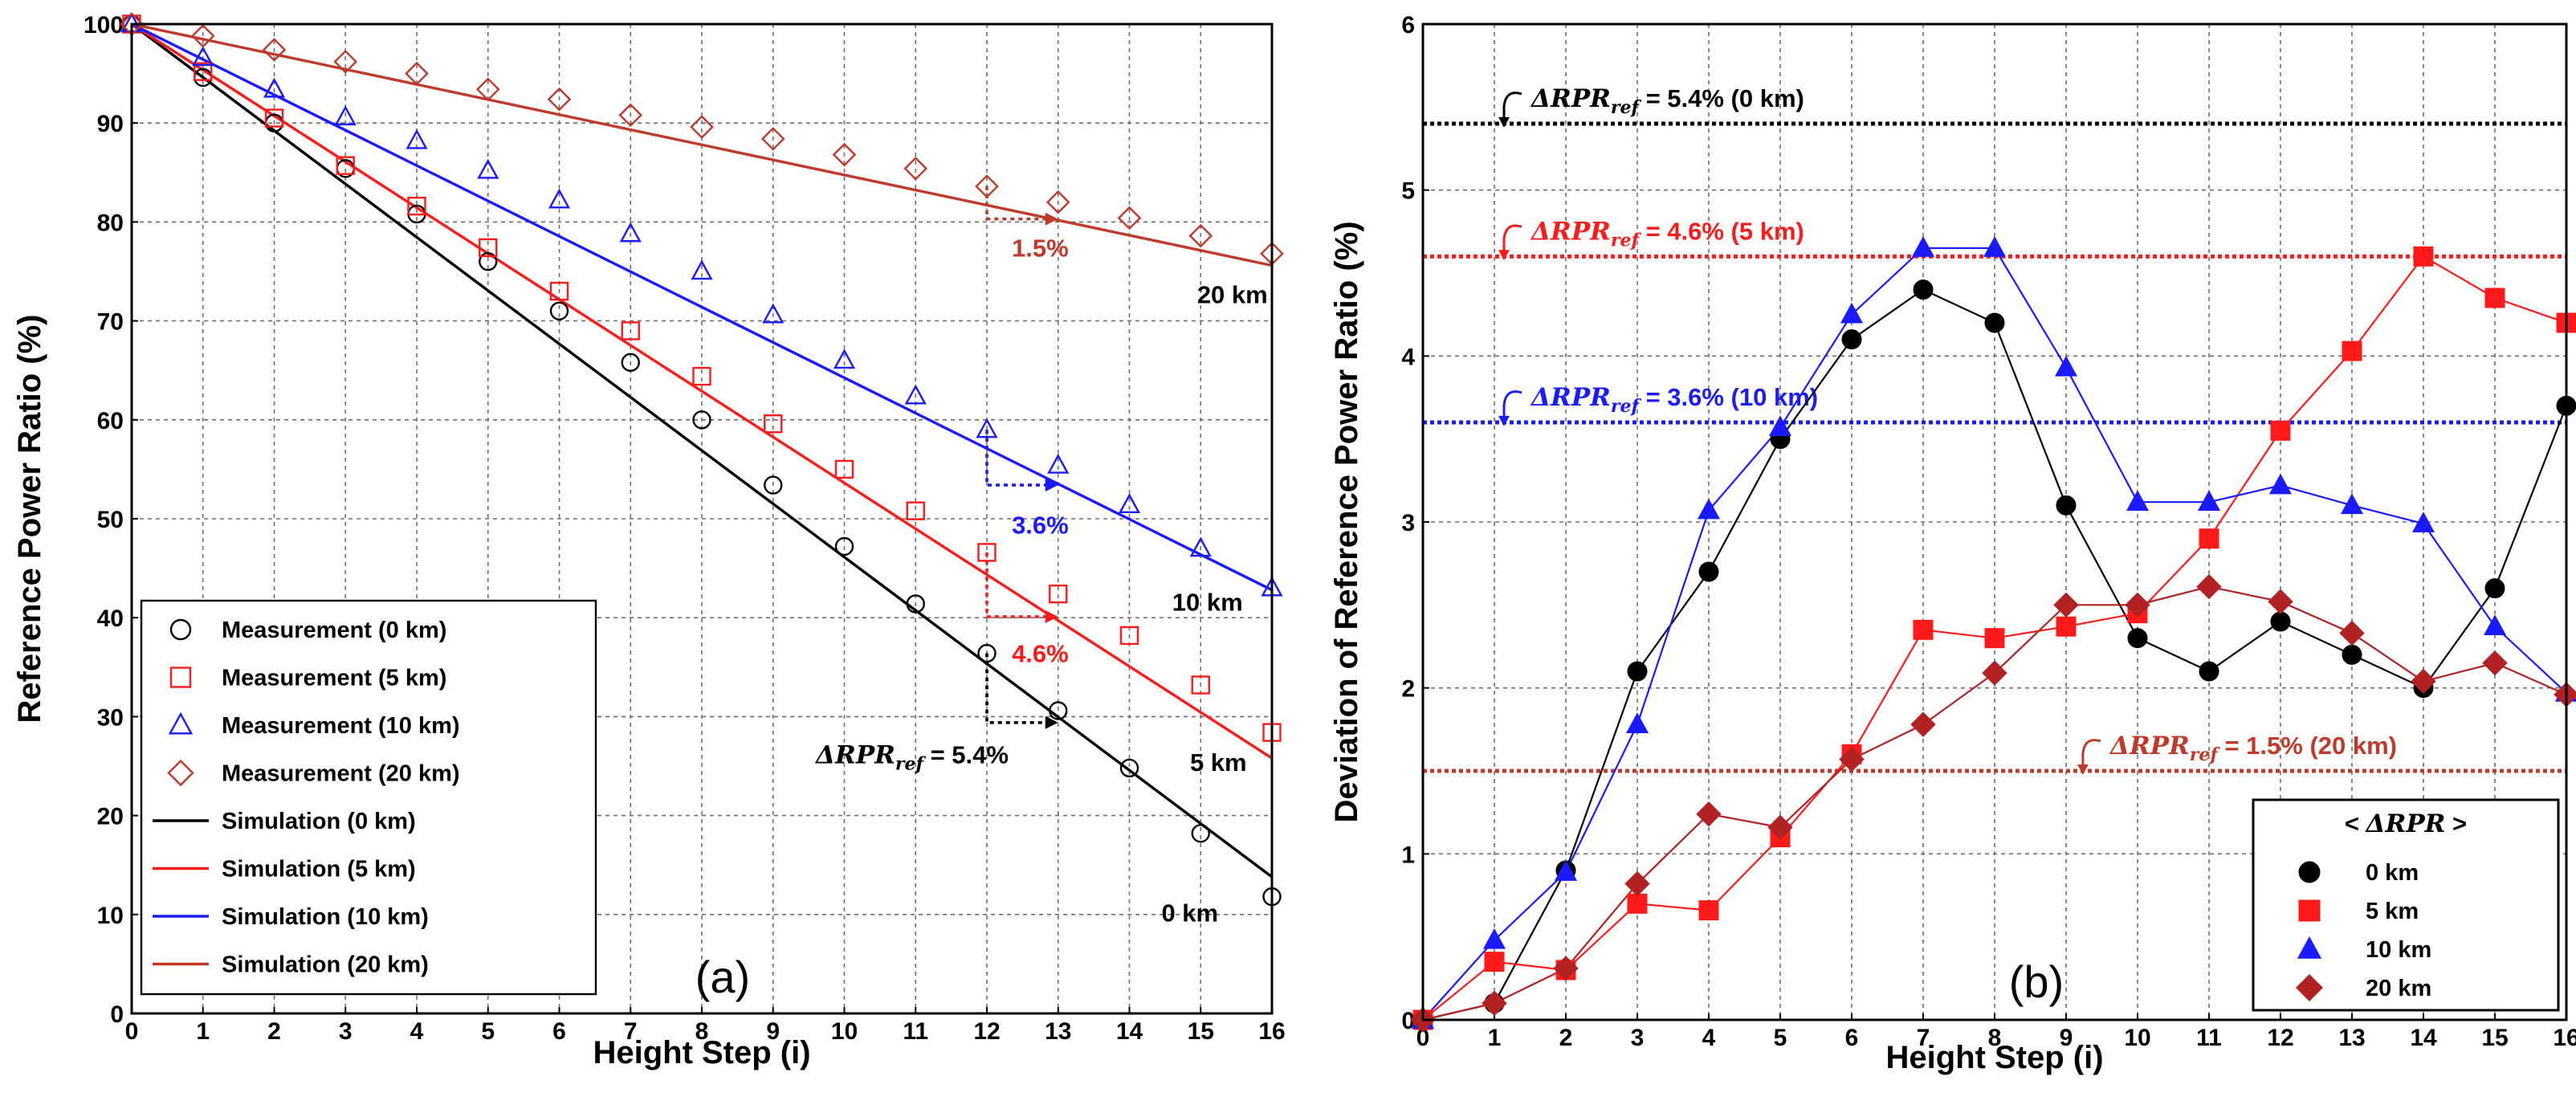 Image resolution: width=2576 pixels, height=1113 pixels. I want to click on y-tick-label: 80, so click(110, 223).